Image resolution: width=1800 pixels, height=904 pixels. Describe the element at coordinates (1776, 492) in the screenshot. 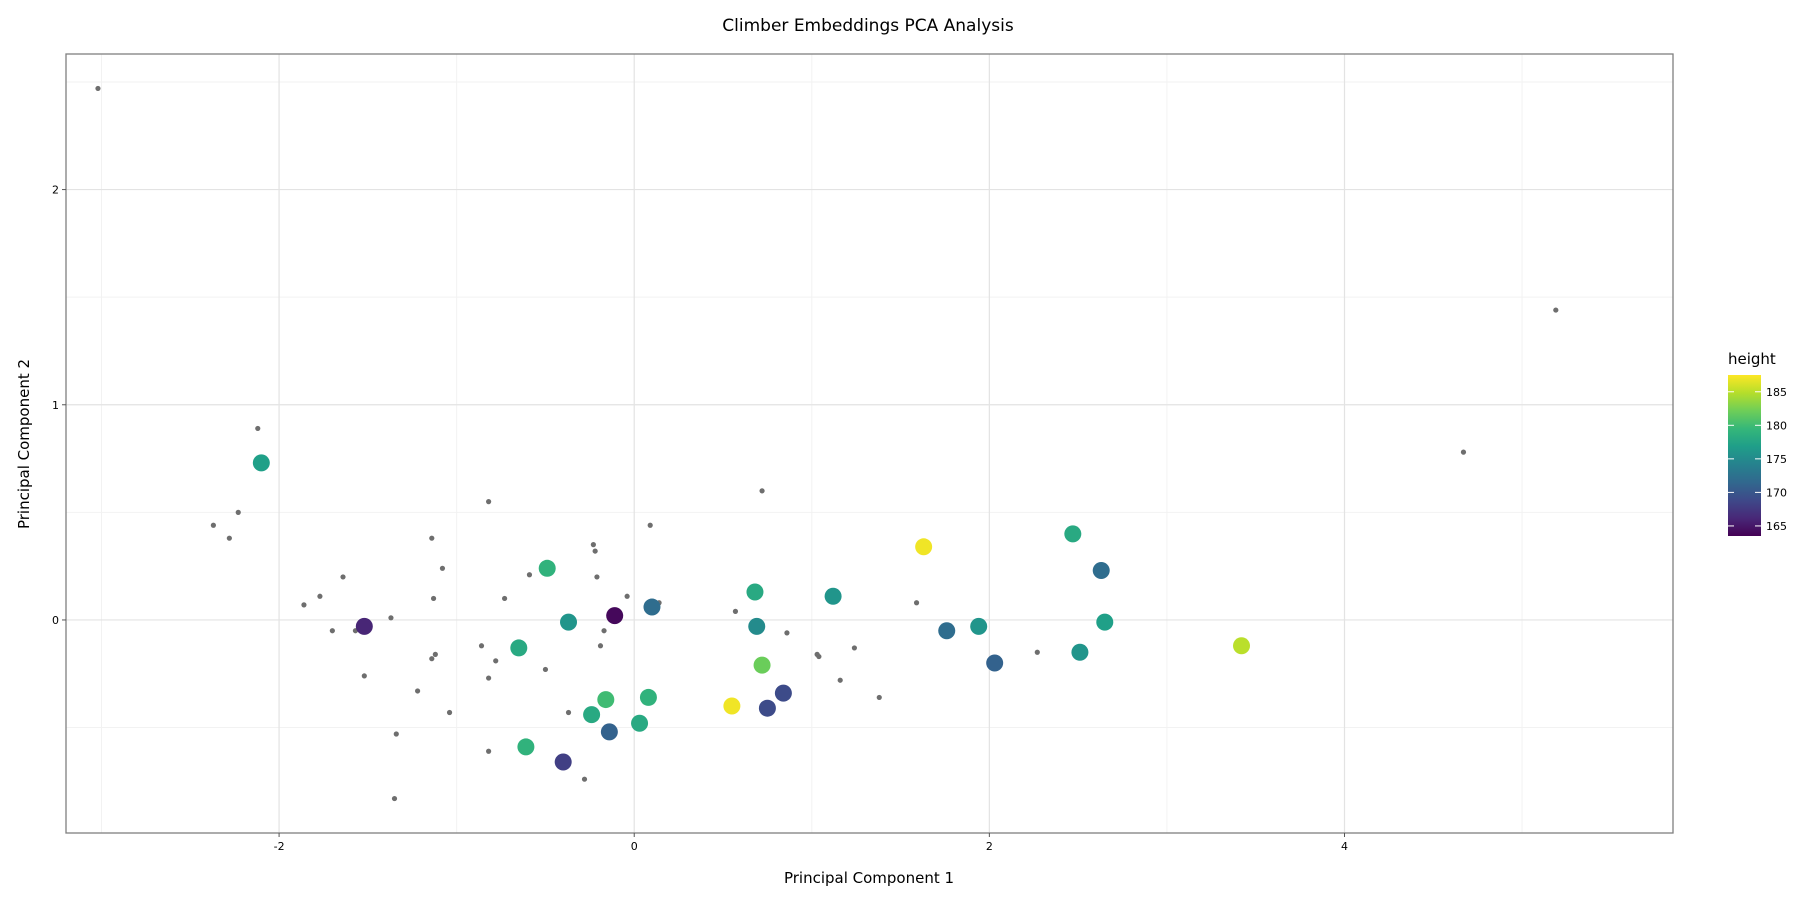

I see `legend-tick-label: 170` at that location.